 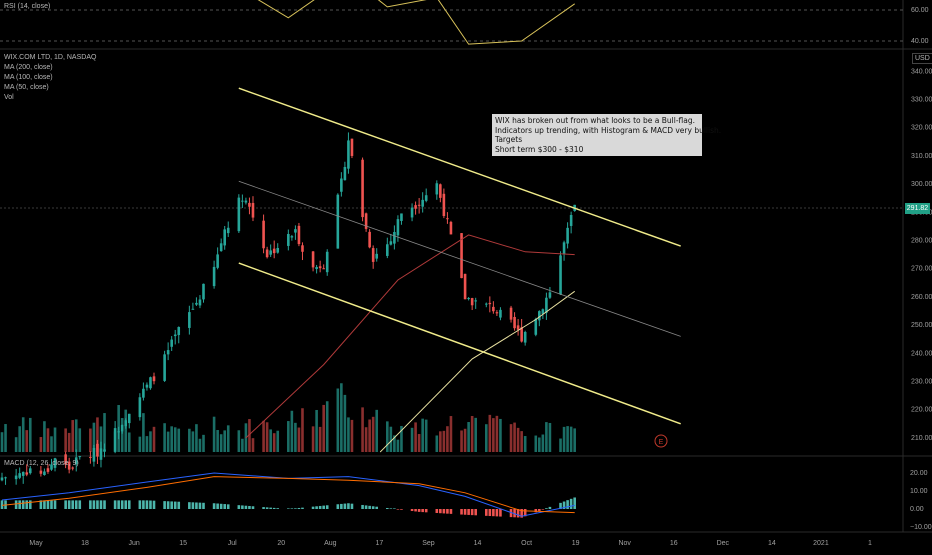 What do you see at coordinates (661, 441) in the screenshot?
I see `earnings-marker: E` at bounding box center [661, 441].